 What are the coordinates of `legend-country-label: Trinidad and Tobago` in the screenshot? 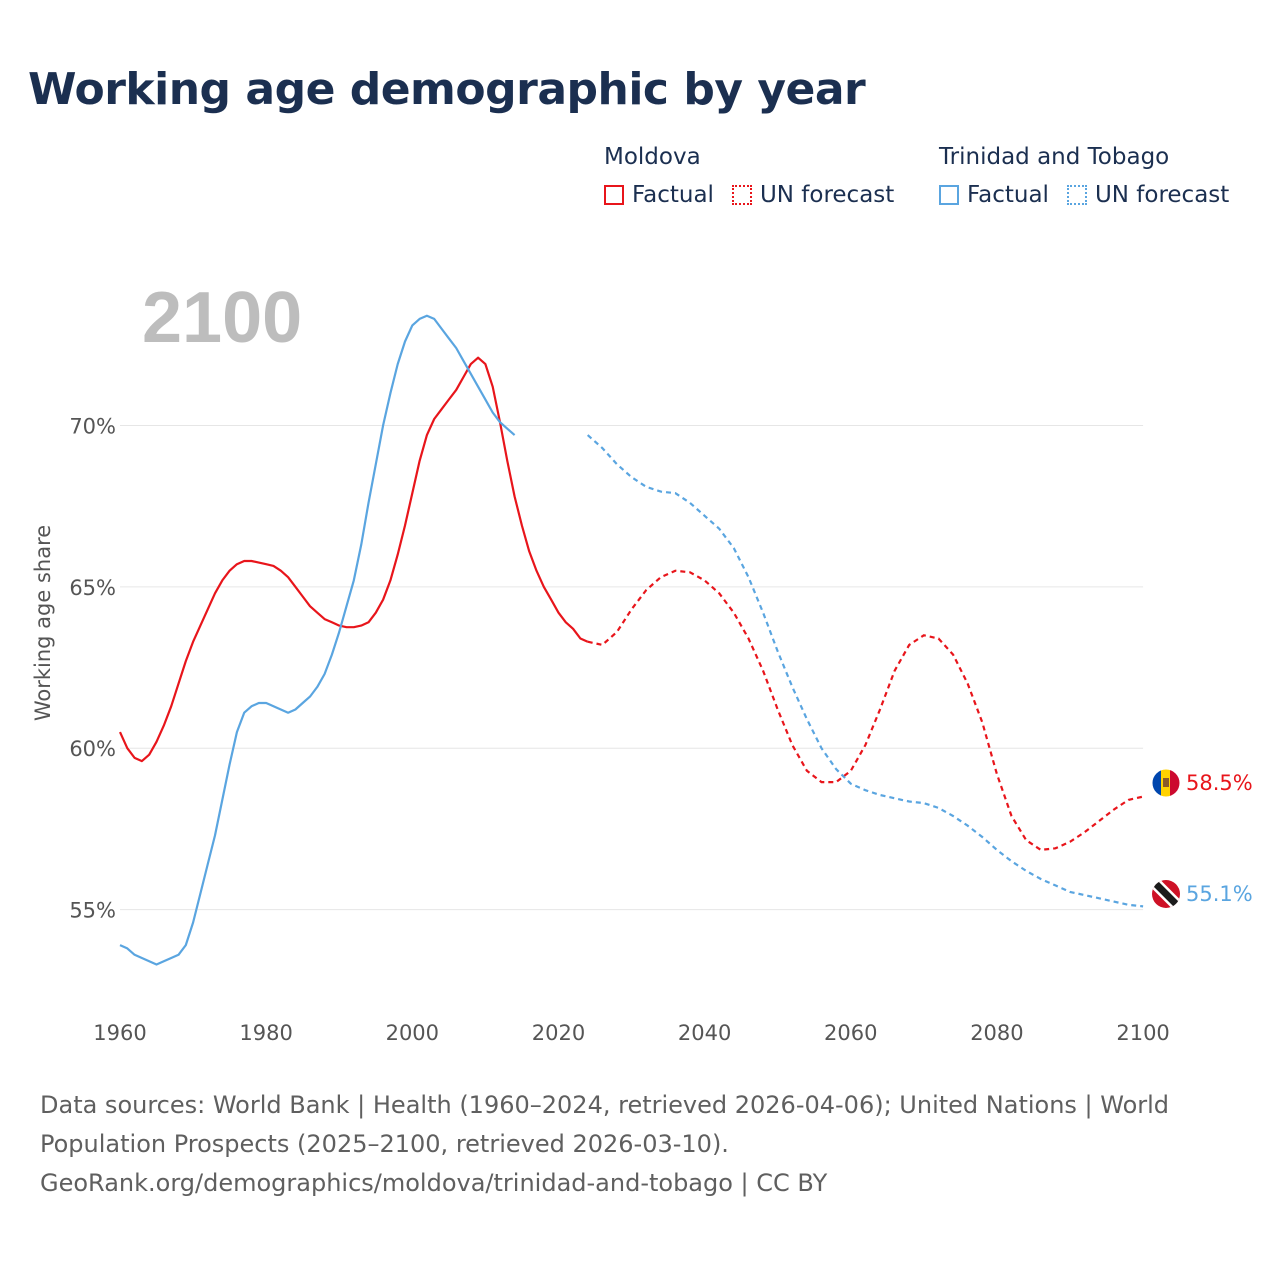 It's located at (1054, 157).